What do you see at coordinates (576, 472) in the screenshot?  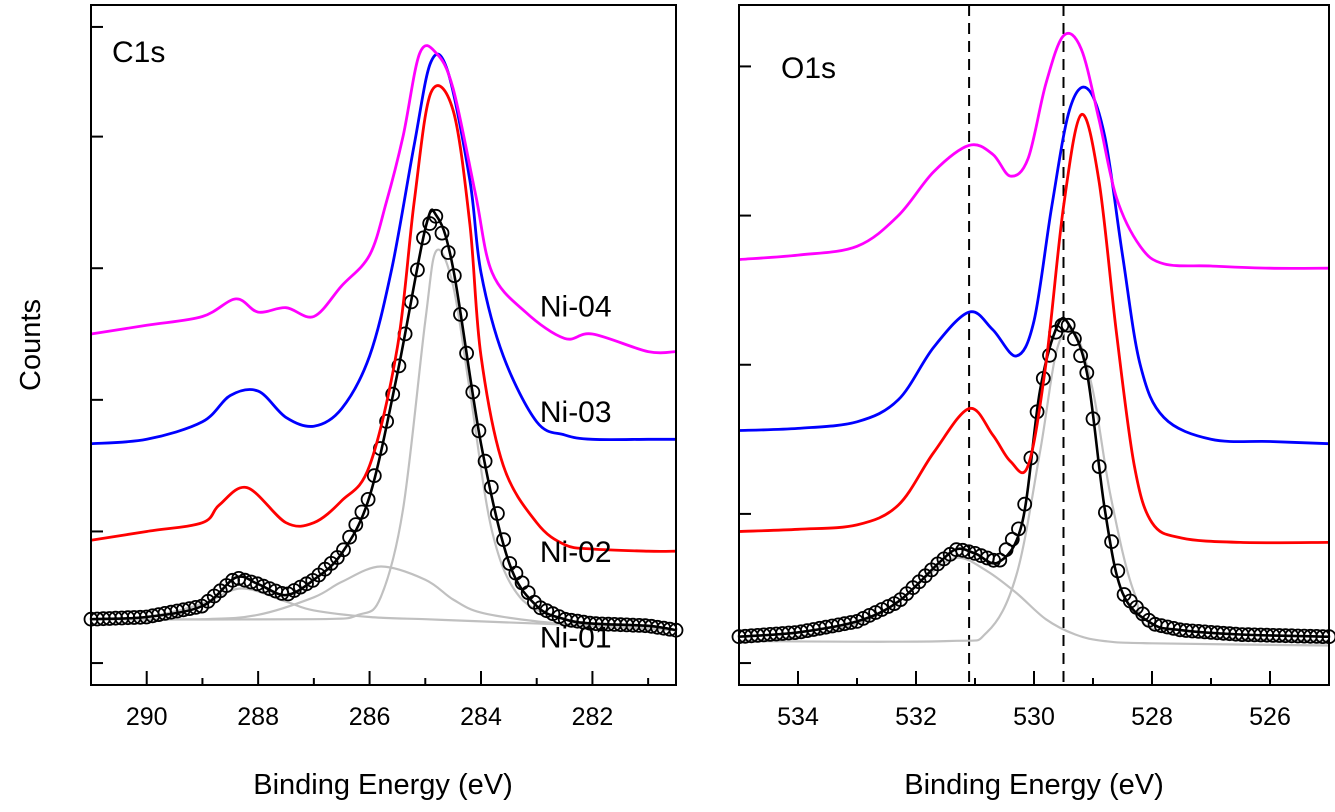 I see `c1s-series-labels: Ni-04 Ni-03 Ni-02 Ni-01` at bounding box center [576, 472].